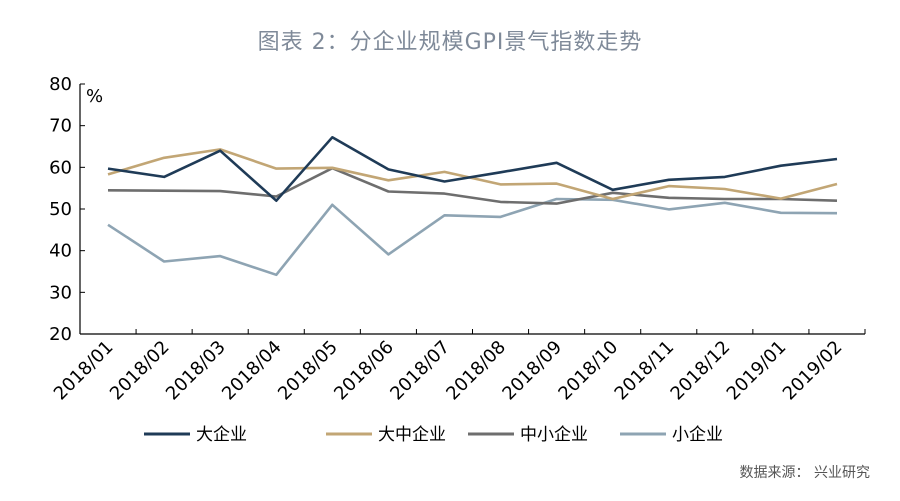  I want to click on legend-label: 中小企业, so click(554, 435).